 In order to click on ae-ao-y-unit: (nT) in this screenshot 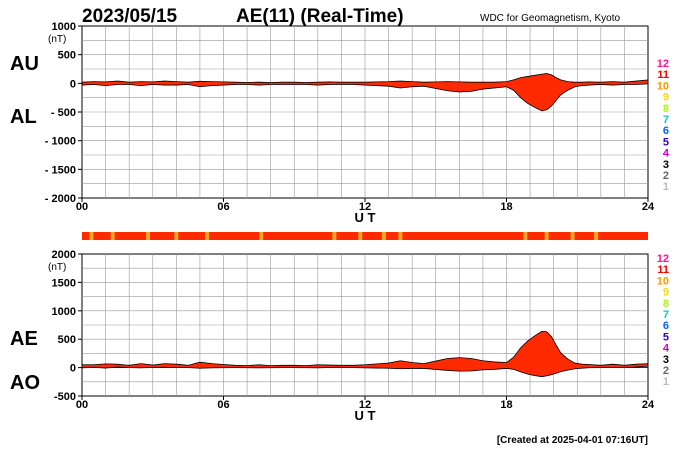, I will do `click(57, 267)`.